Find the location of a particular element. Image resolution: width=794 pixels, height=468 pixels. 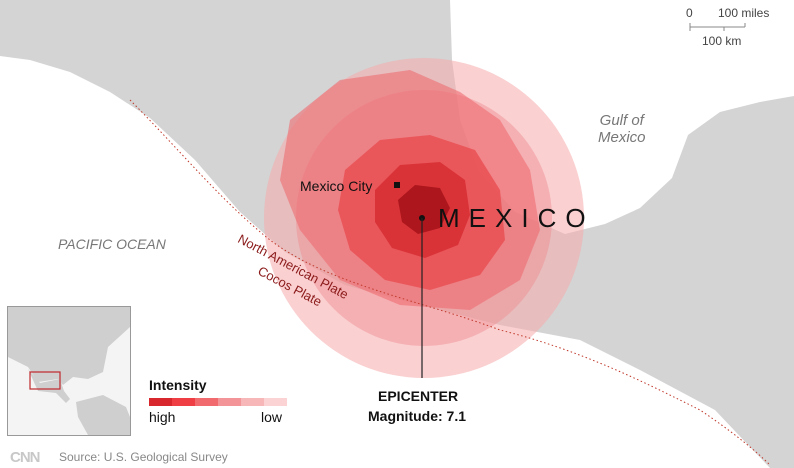

cnn-logo: CNN is located at coordinates (25, 457).